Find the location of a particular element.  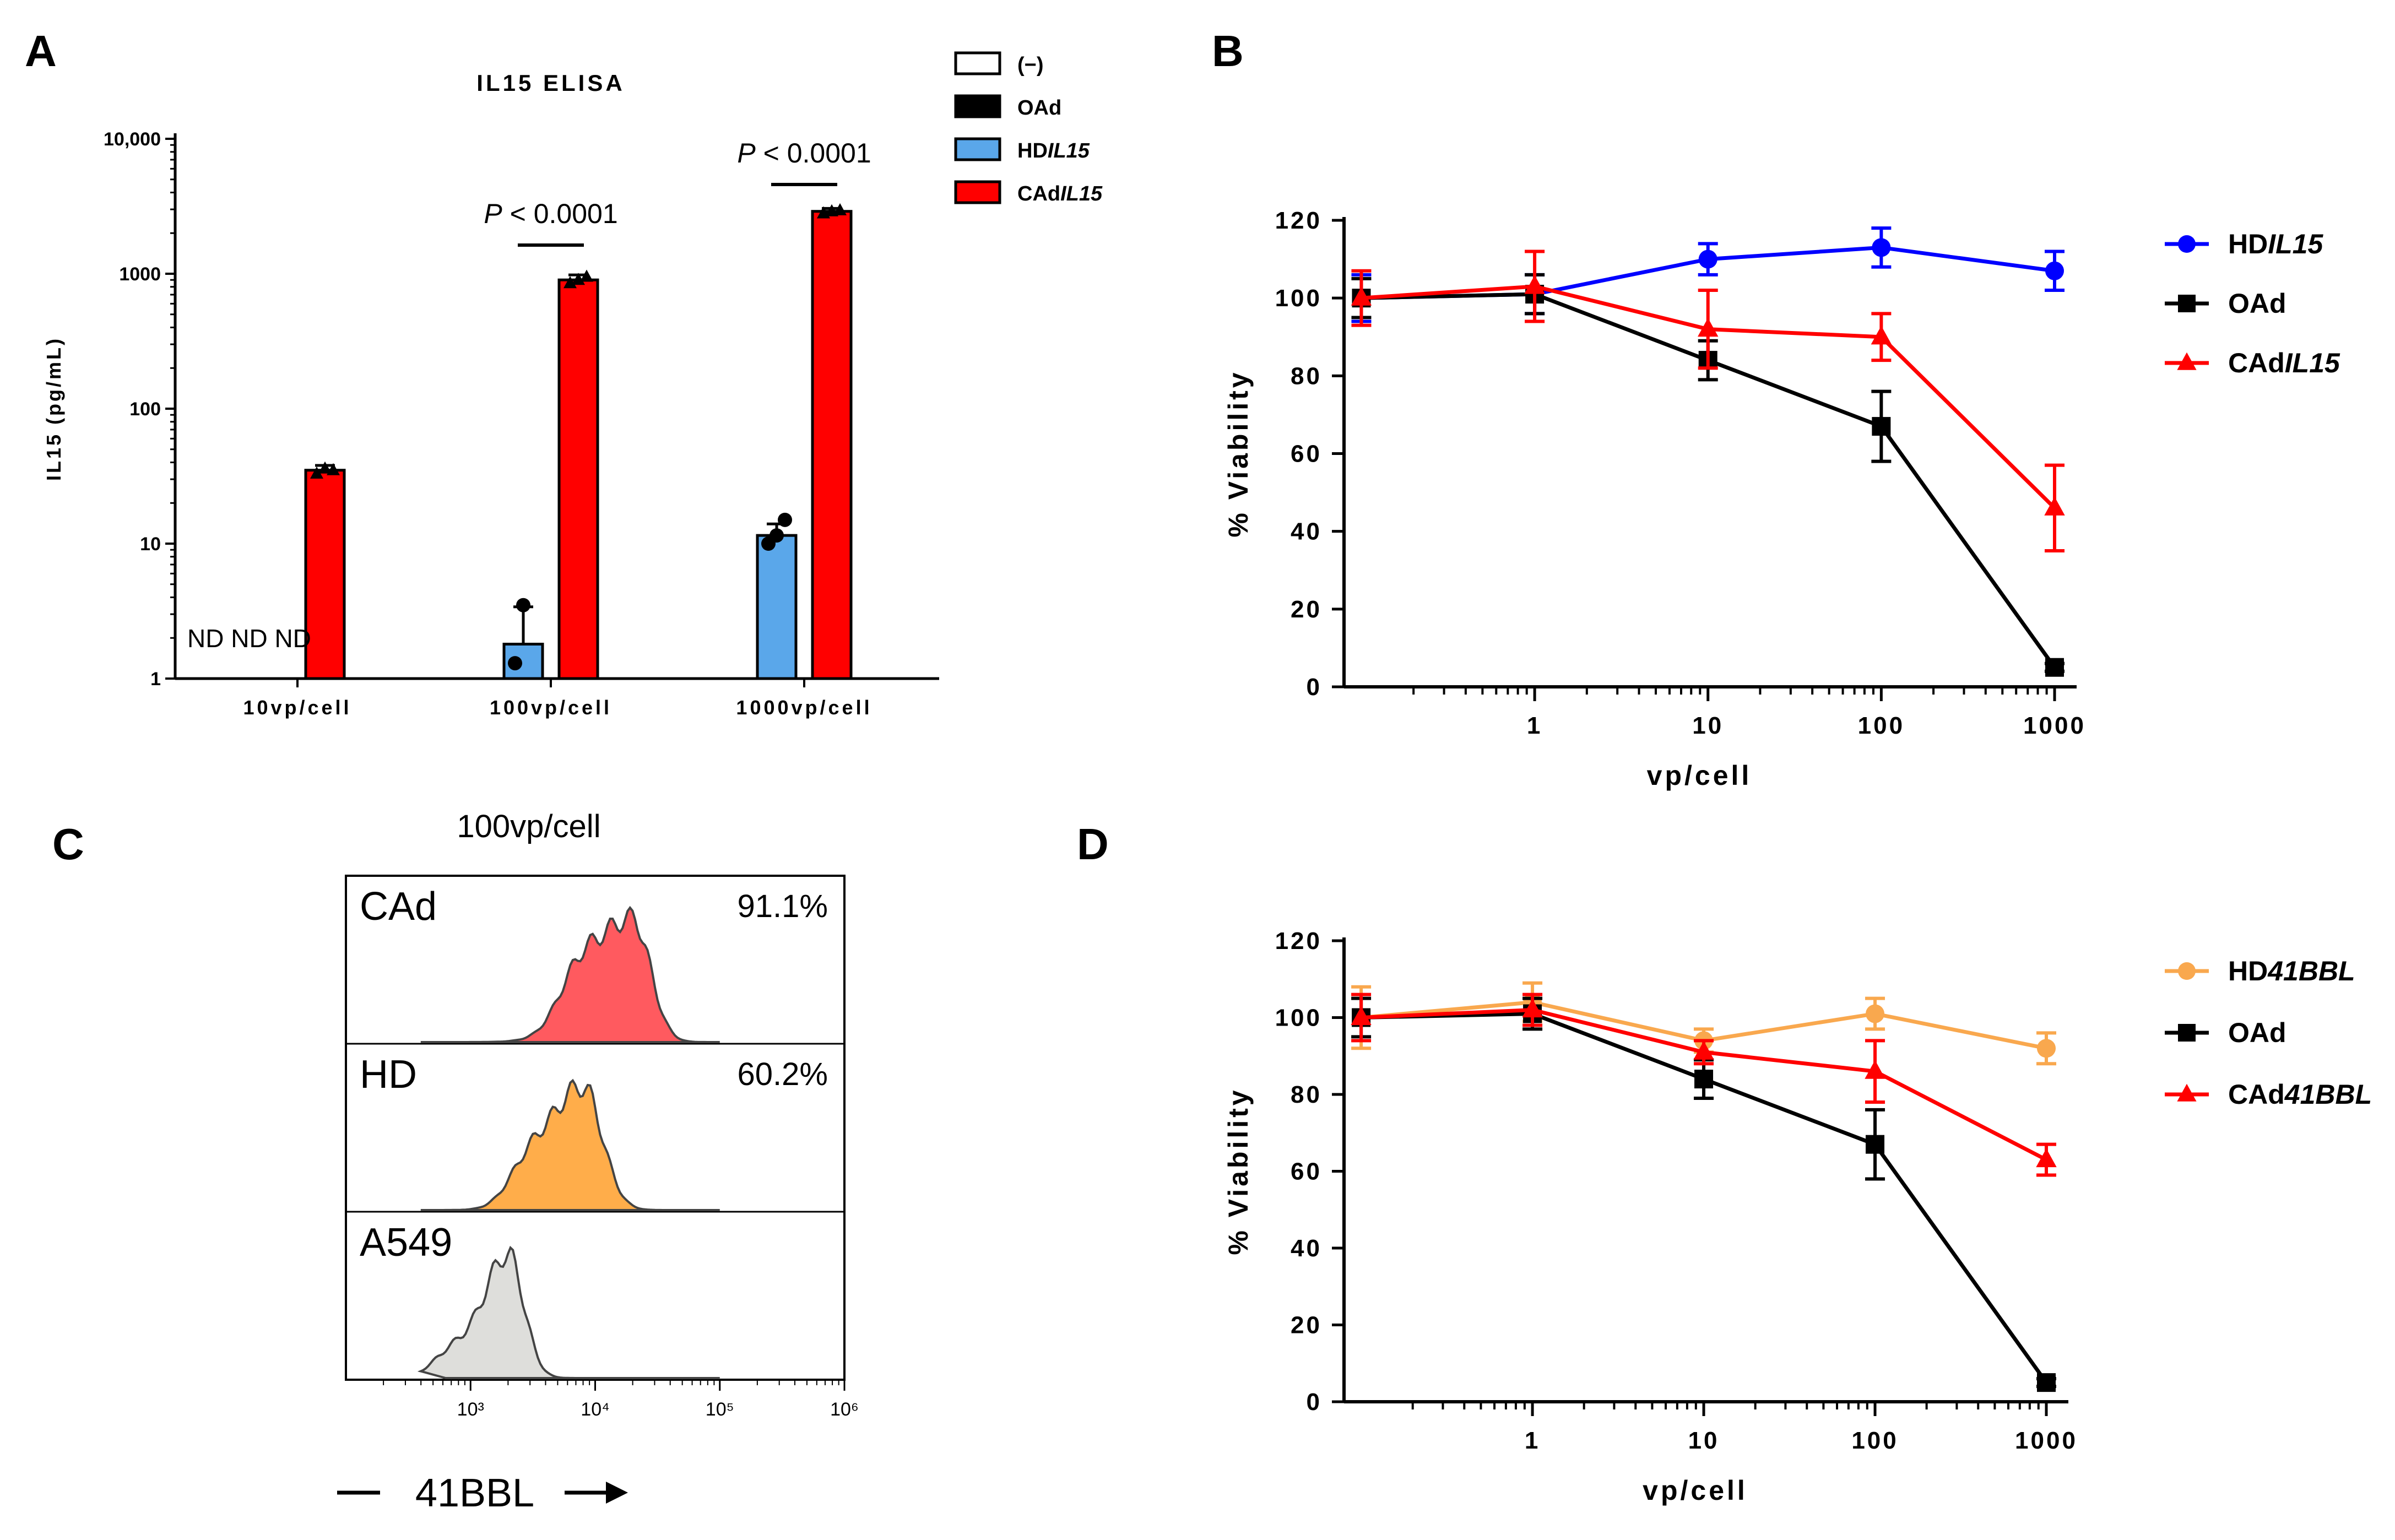

chart-d-legend-label: CAd41BBL is located at coordinates (2300, 1094).